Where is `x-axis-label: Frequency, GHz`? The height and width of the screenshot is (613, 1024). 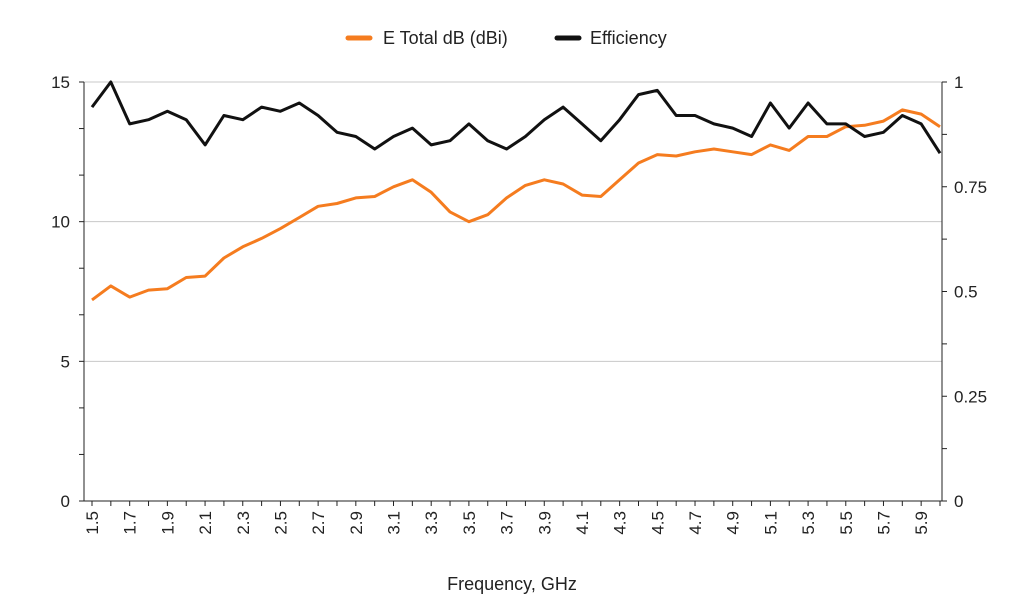 x-axis-label: Frequency, GHz is located at coordinates (512, 584).